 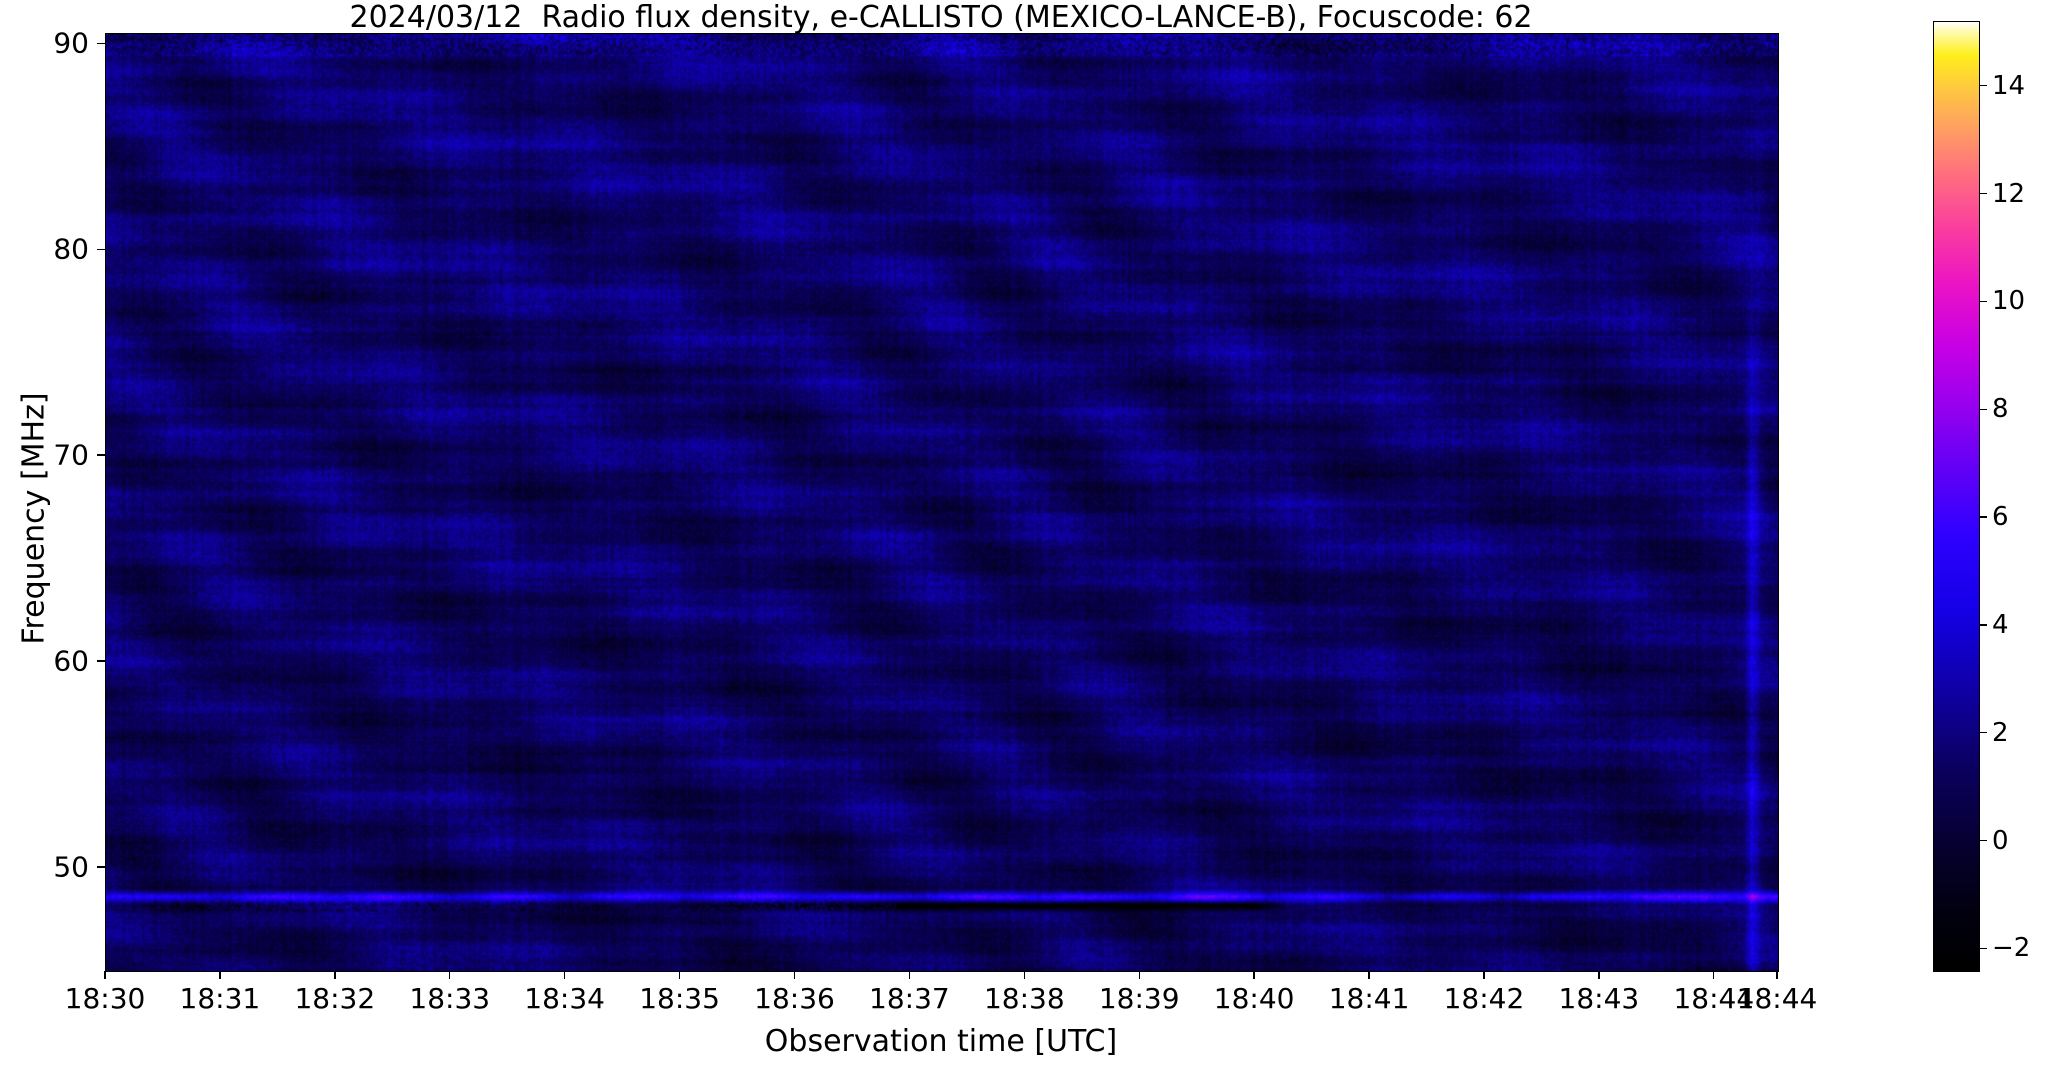 What do you see at coordinates (2009, 301) in the screenshot?
I see `colorbar-tick-label: 10` at bounding box center [2009, 301].